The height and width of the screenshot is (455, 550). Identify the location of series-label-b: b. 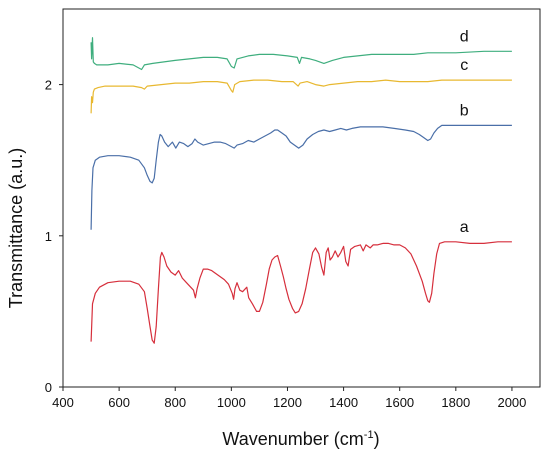
(464, 110).